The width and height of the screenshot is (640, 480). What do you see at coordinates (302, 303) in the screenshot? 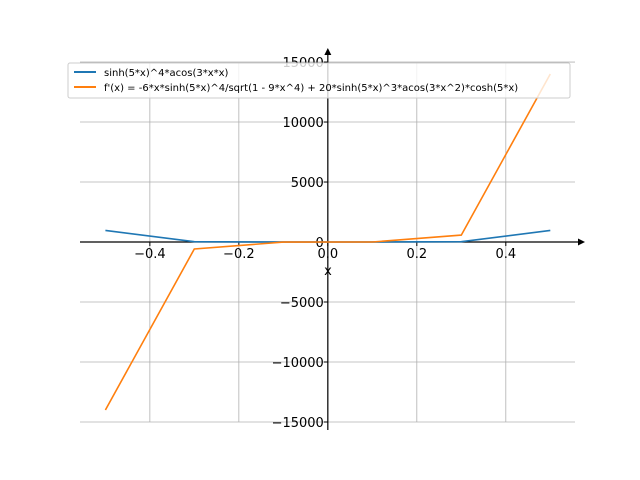
I see `y-tick-label: −5000` at bounding box center [302, 303].